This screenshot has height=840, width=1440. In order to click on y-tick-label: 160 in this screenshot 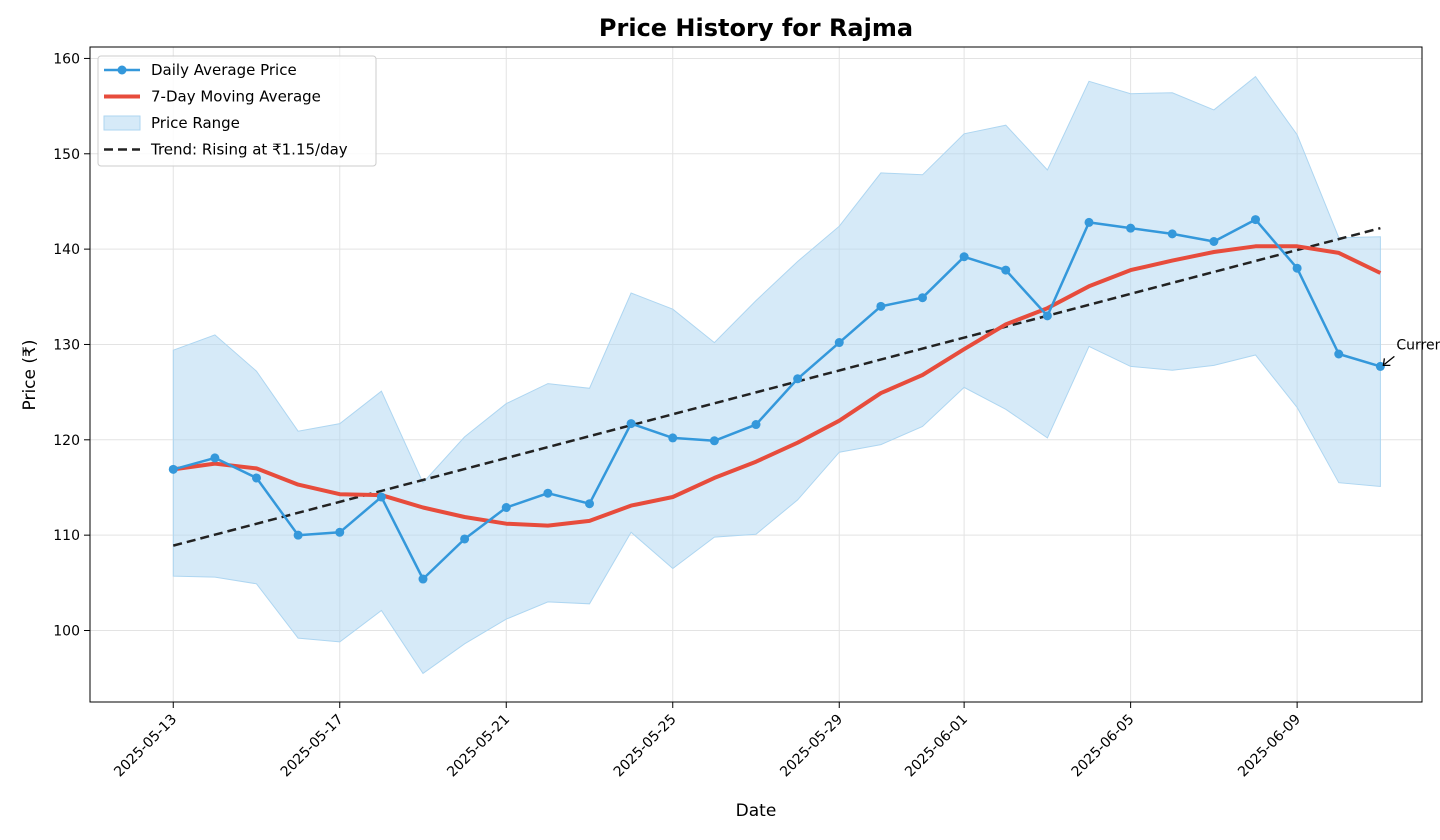, I will do `click(66, 59)`.